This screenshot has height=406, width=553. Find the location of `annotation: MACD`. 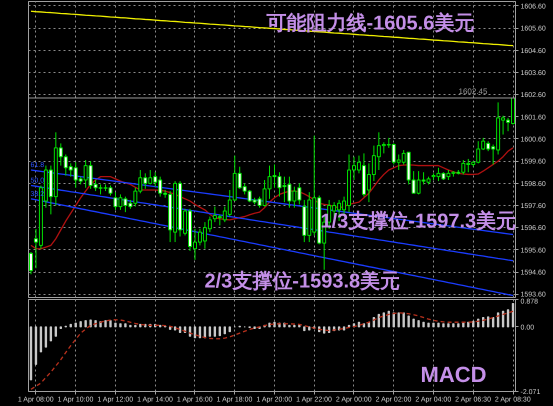

annotation: MACD is located at coordinates (453, 374).